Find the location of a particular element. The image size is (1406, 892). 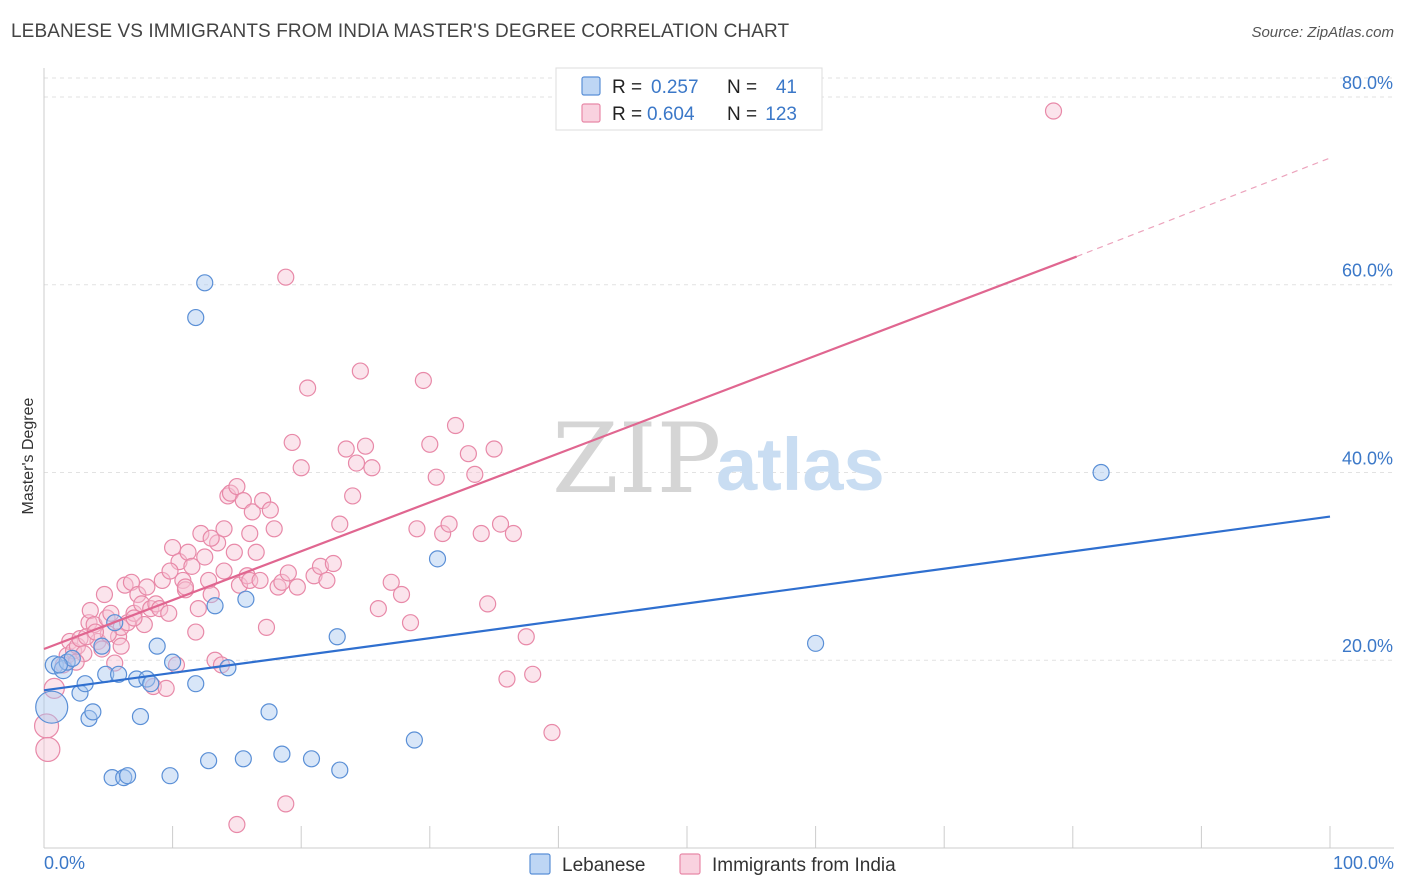

trend-line-india-extension is located at coordinates (1203, 207).